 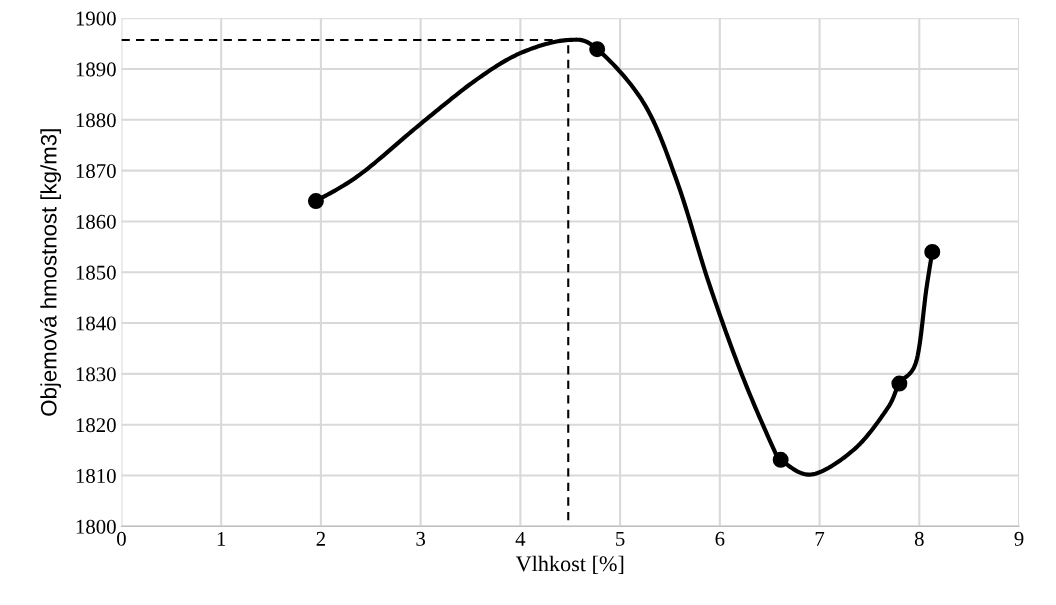 I want to click on y-tick-label: 1850, so click(x=96, y=272).